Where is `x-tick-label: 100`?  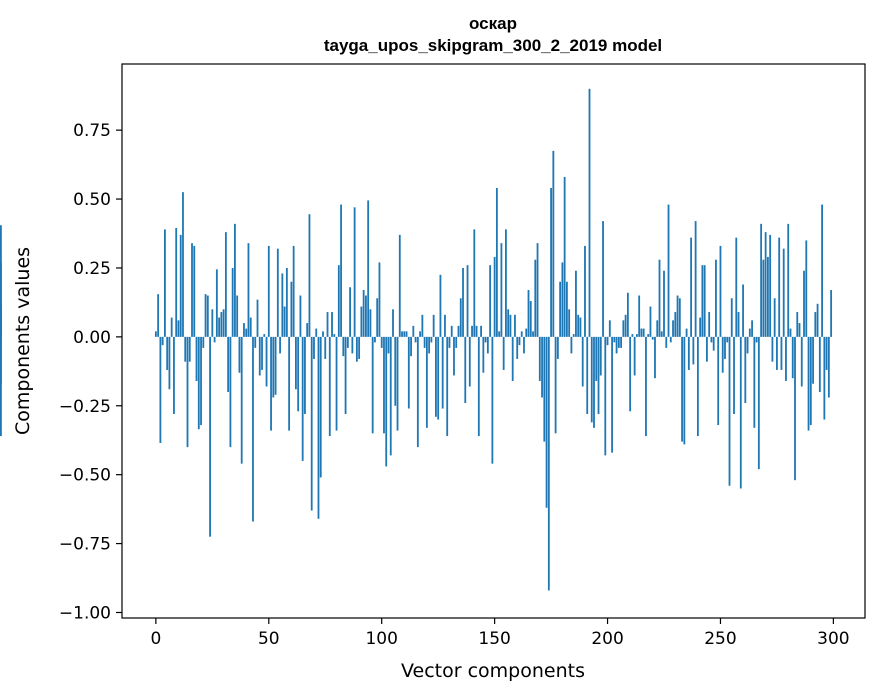 x-tick-label: 100 is located at coordinates (381, 639).